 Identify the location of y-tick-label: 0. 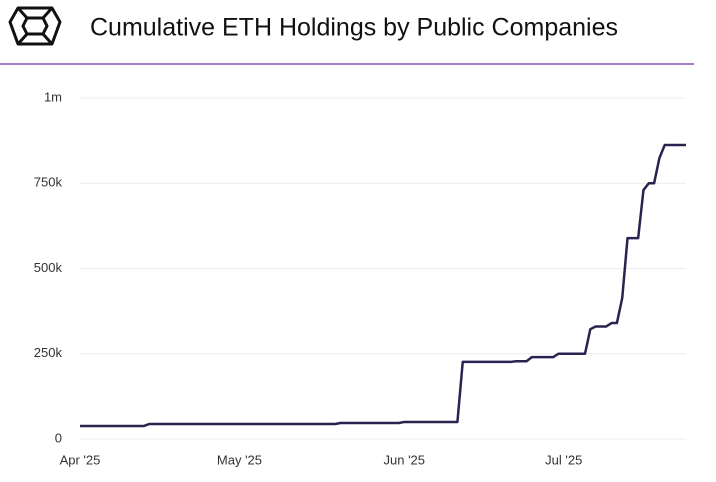
(58, 437).